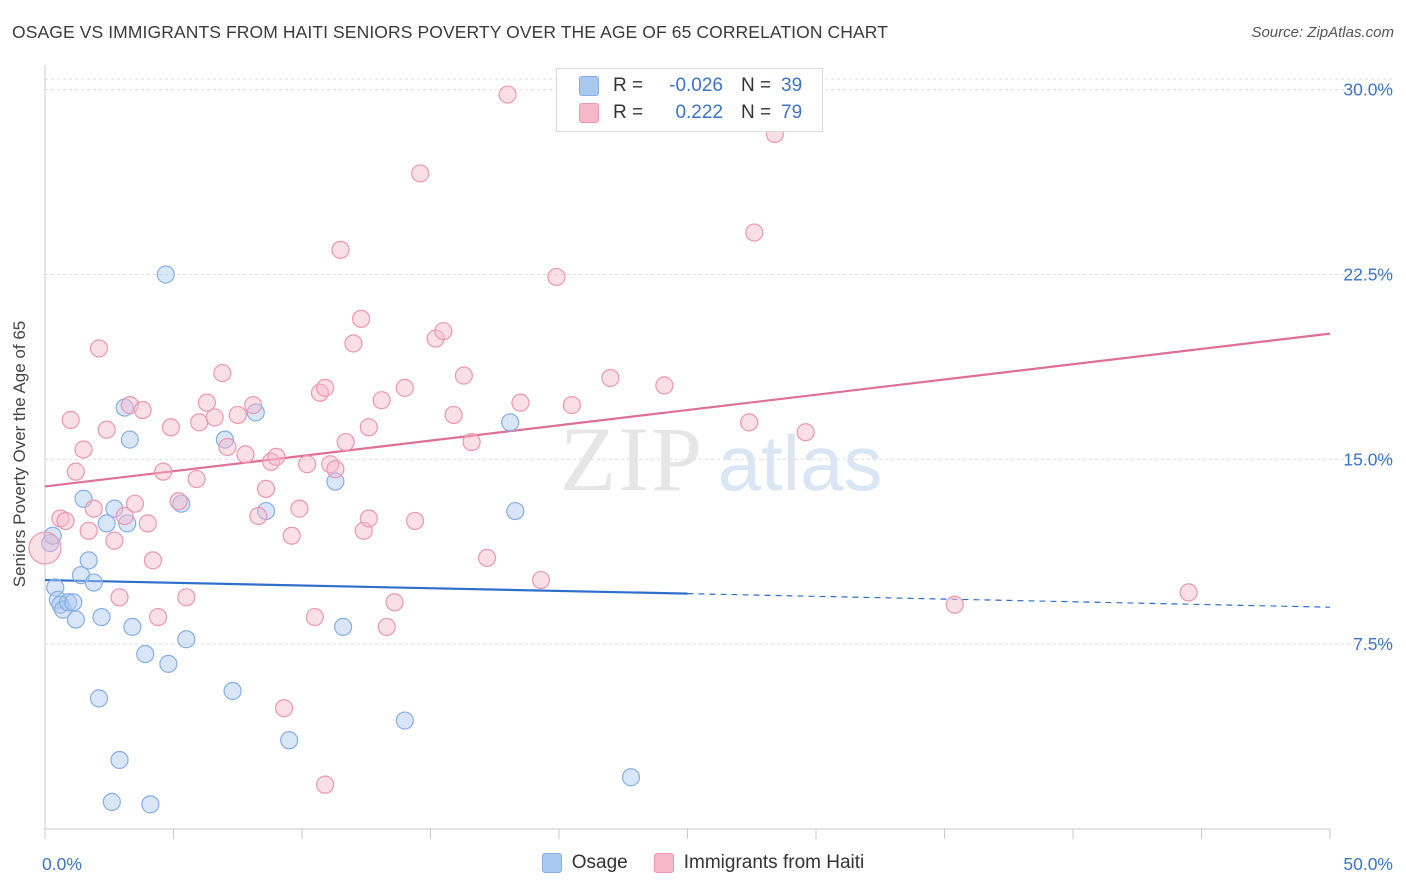 The height and width of the screenshot is (892, 1406). What do you see at coordinates (1373, 644) in the screenshot?
I see `y-tick-label: 7.5%` at bounding box center [1373, 644].